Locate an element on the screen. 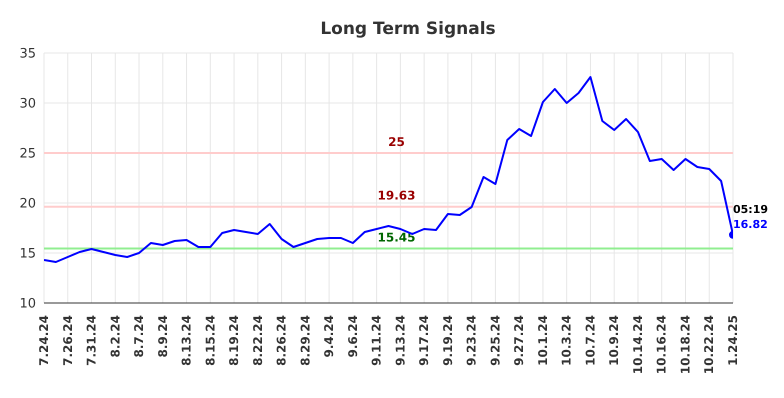  x-tick-label: 8.15.24 is located at coordinates (210, 340).